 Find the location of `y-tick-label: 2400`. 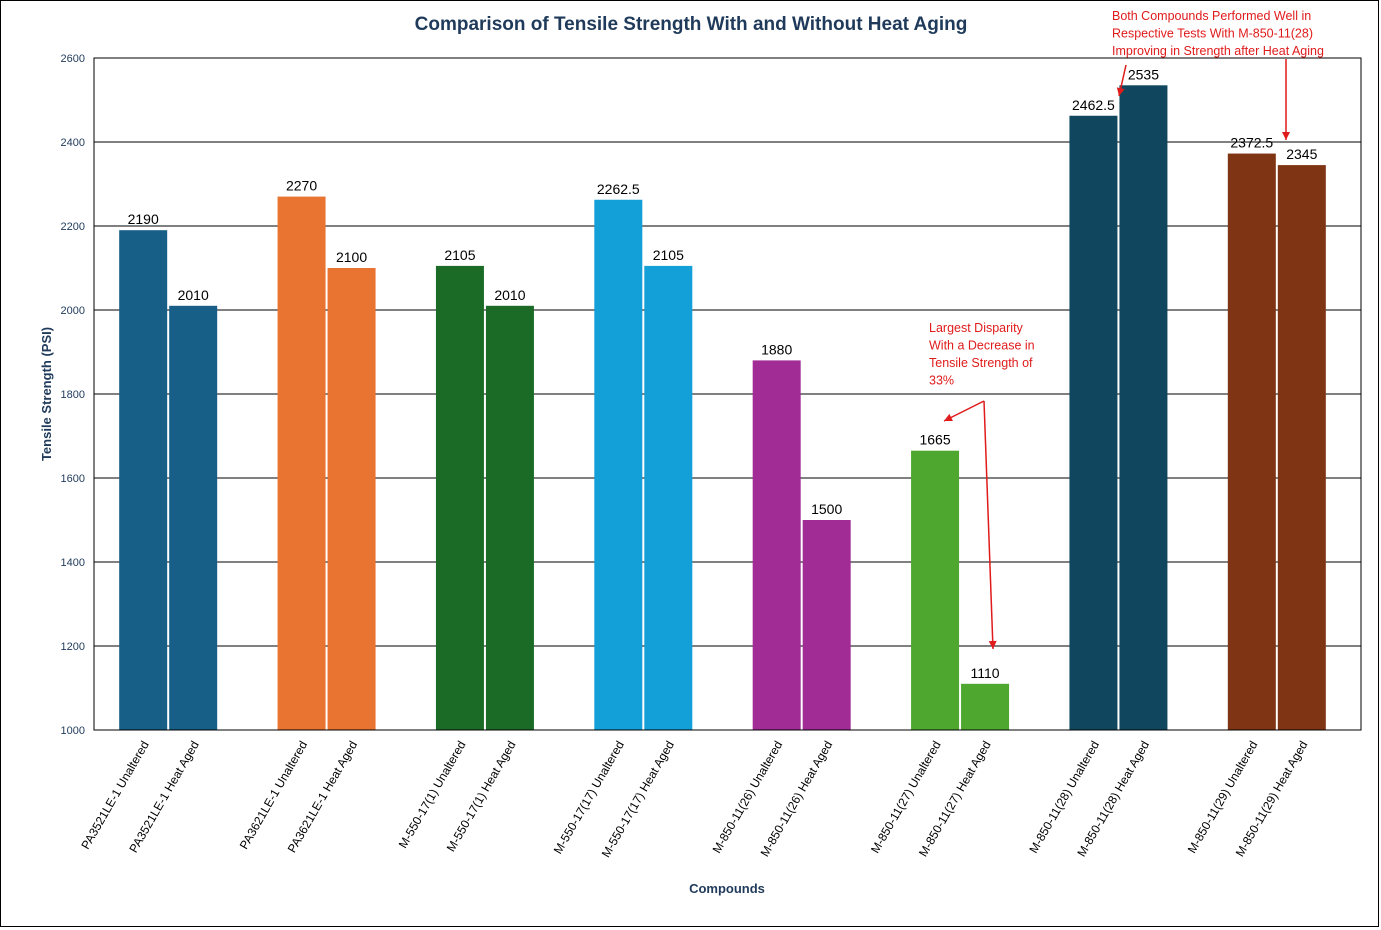

y-tick-label: 2400 is located at coordinates (73, 143).